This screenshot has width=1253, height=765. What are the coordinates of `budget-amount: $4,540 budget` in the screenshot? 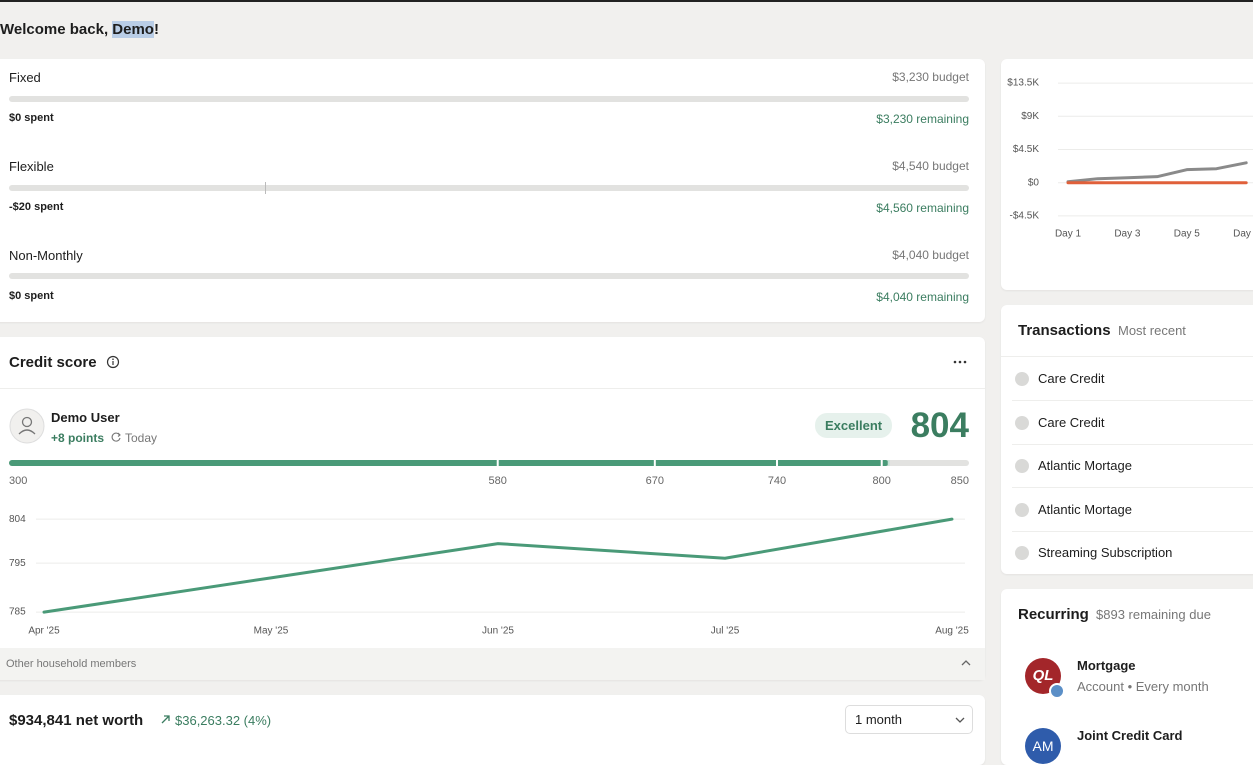 It's located at (930, 166).